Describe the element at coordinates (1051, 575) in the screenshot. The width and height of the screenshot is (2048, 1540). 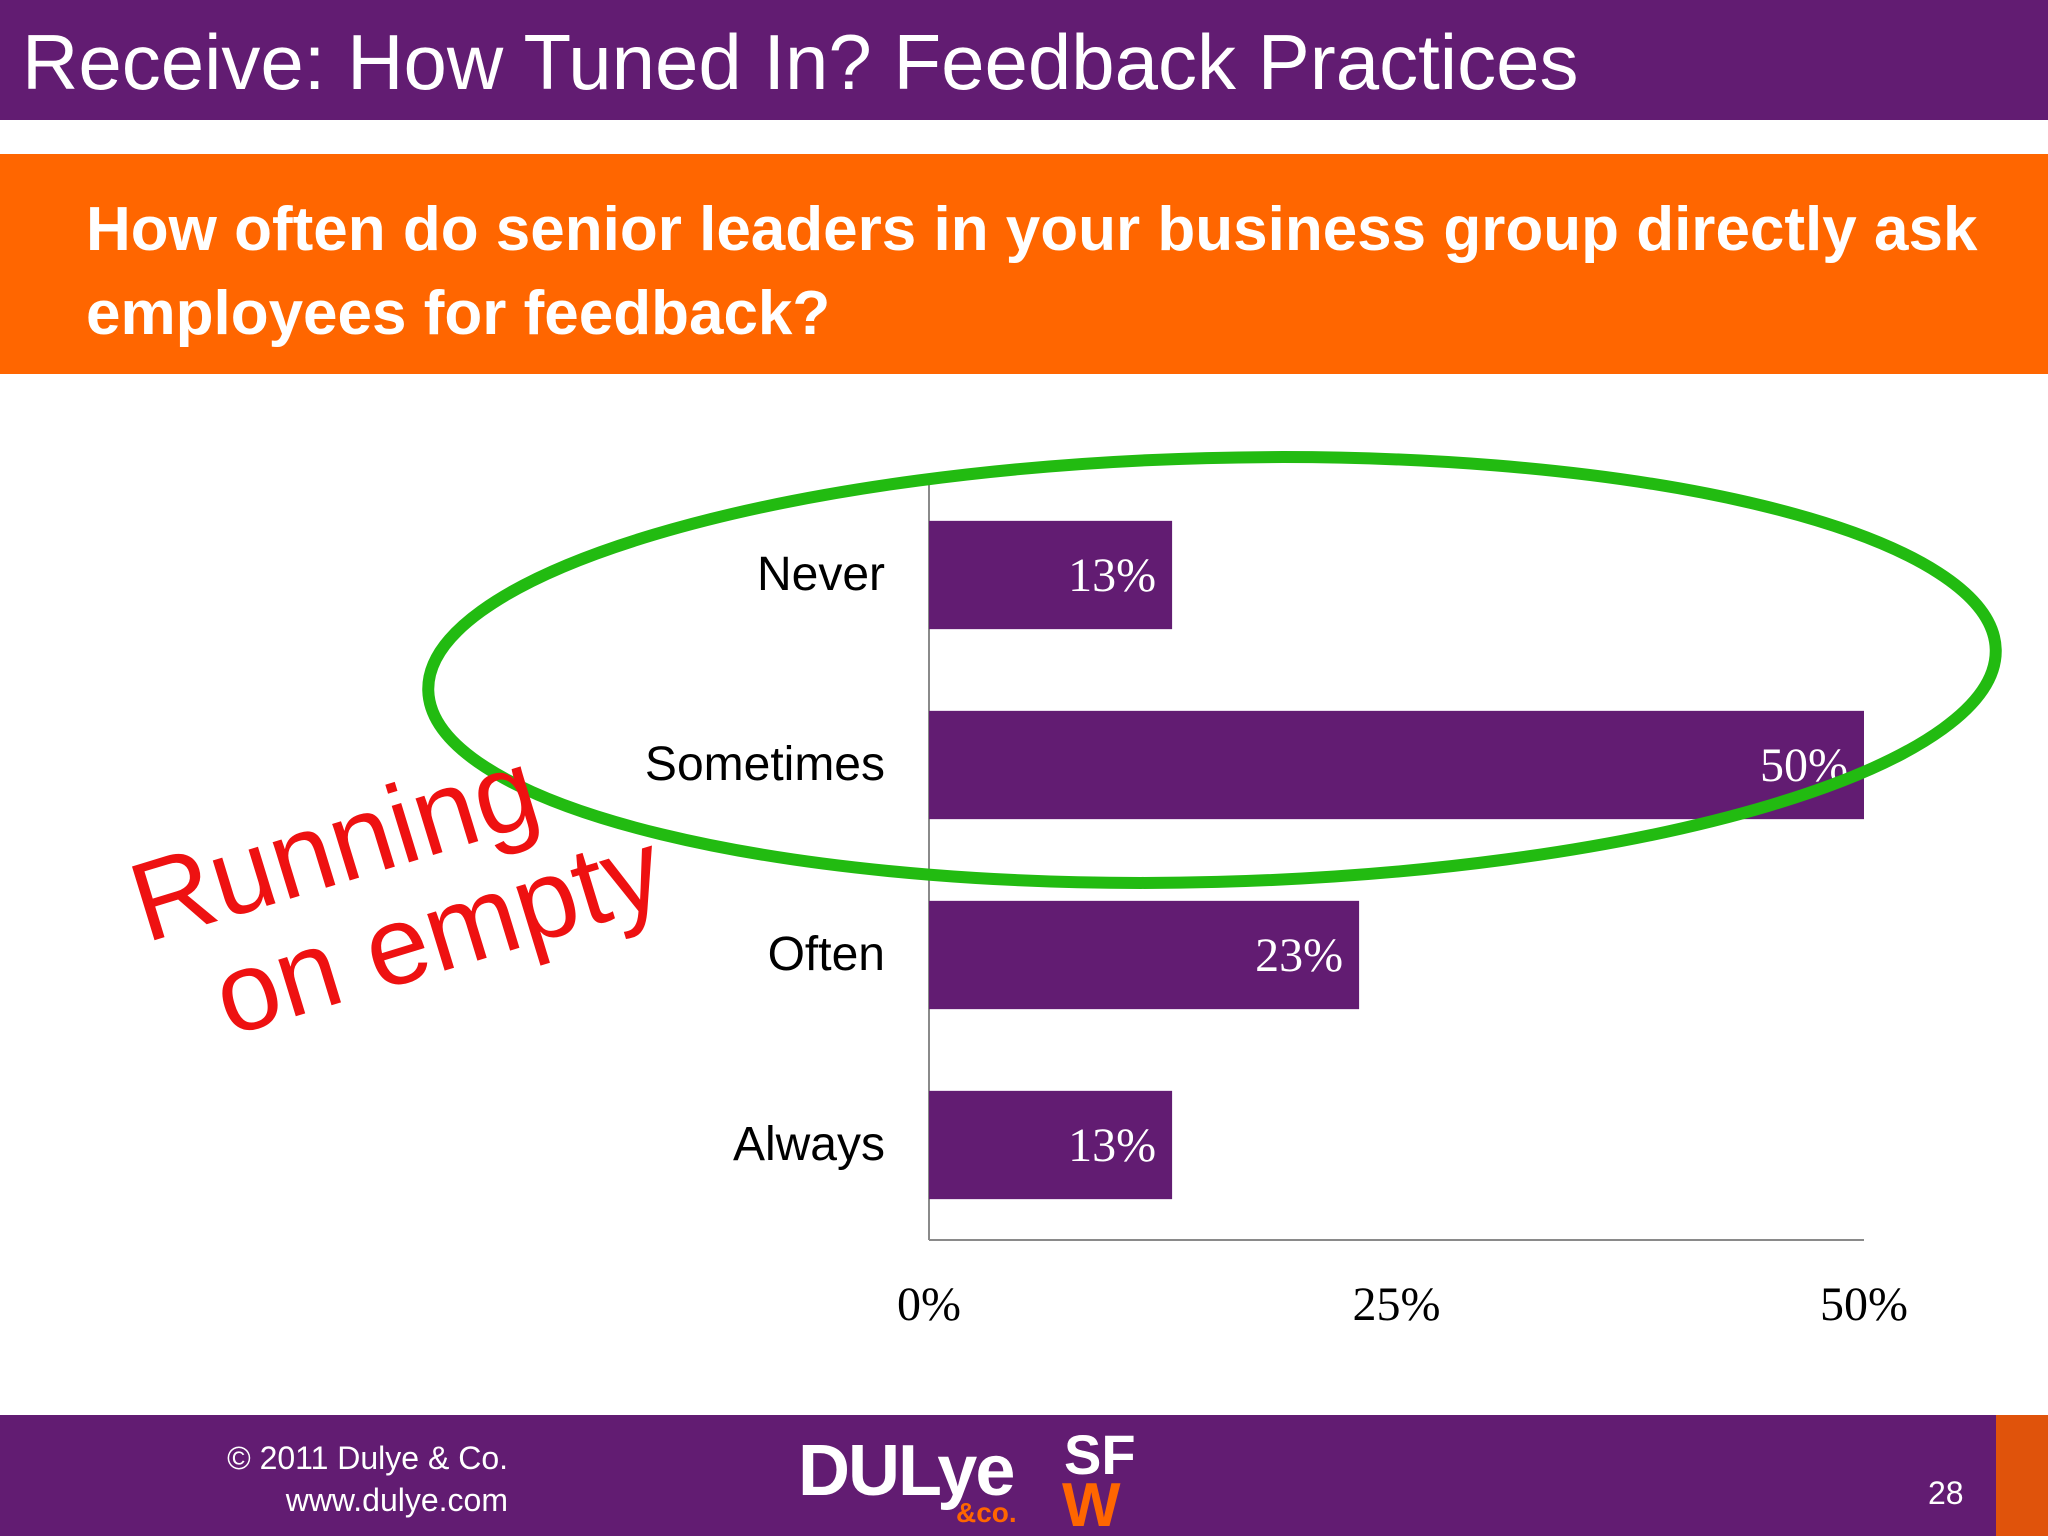
I see `bar-never` at that location.